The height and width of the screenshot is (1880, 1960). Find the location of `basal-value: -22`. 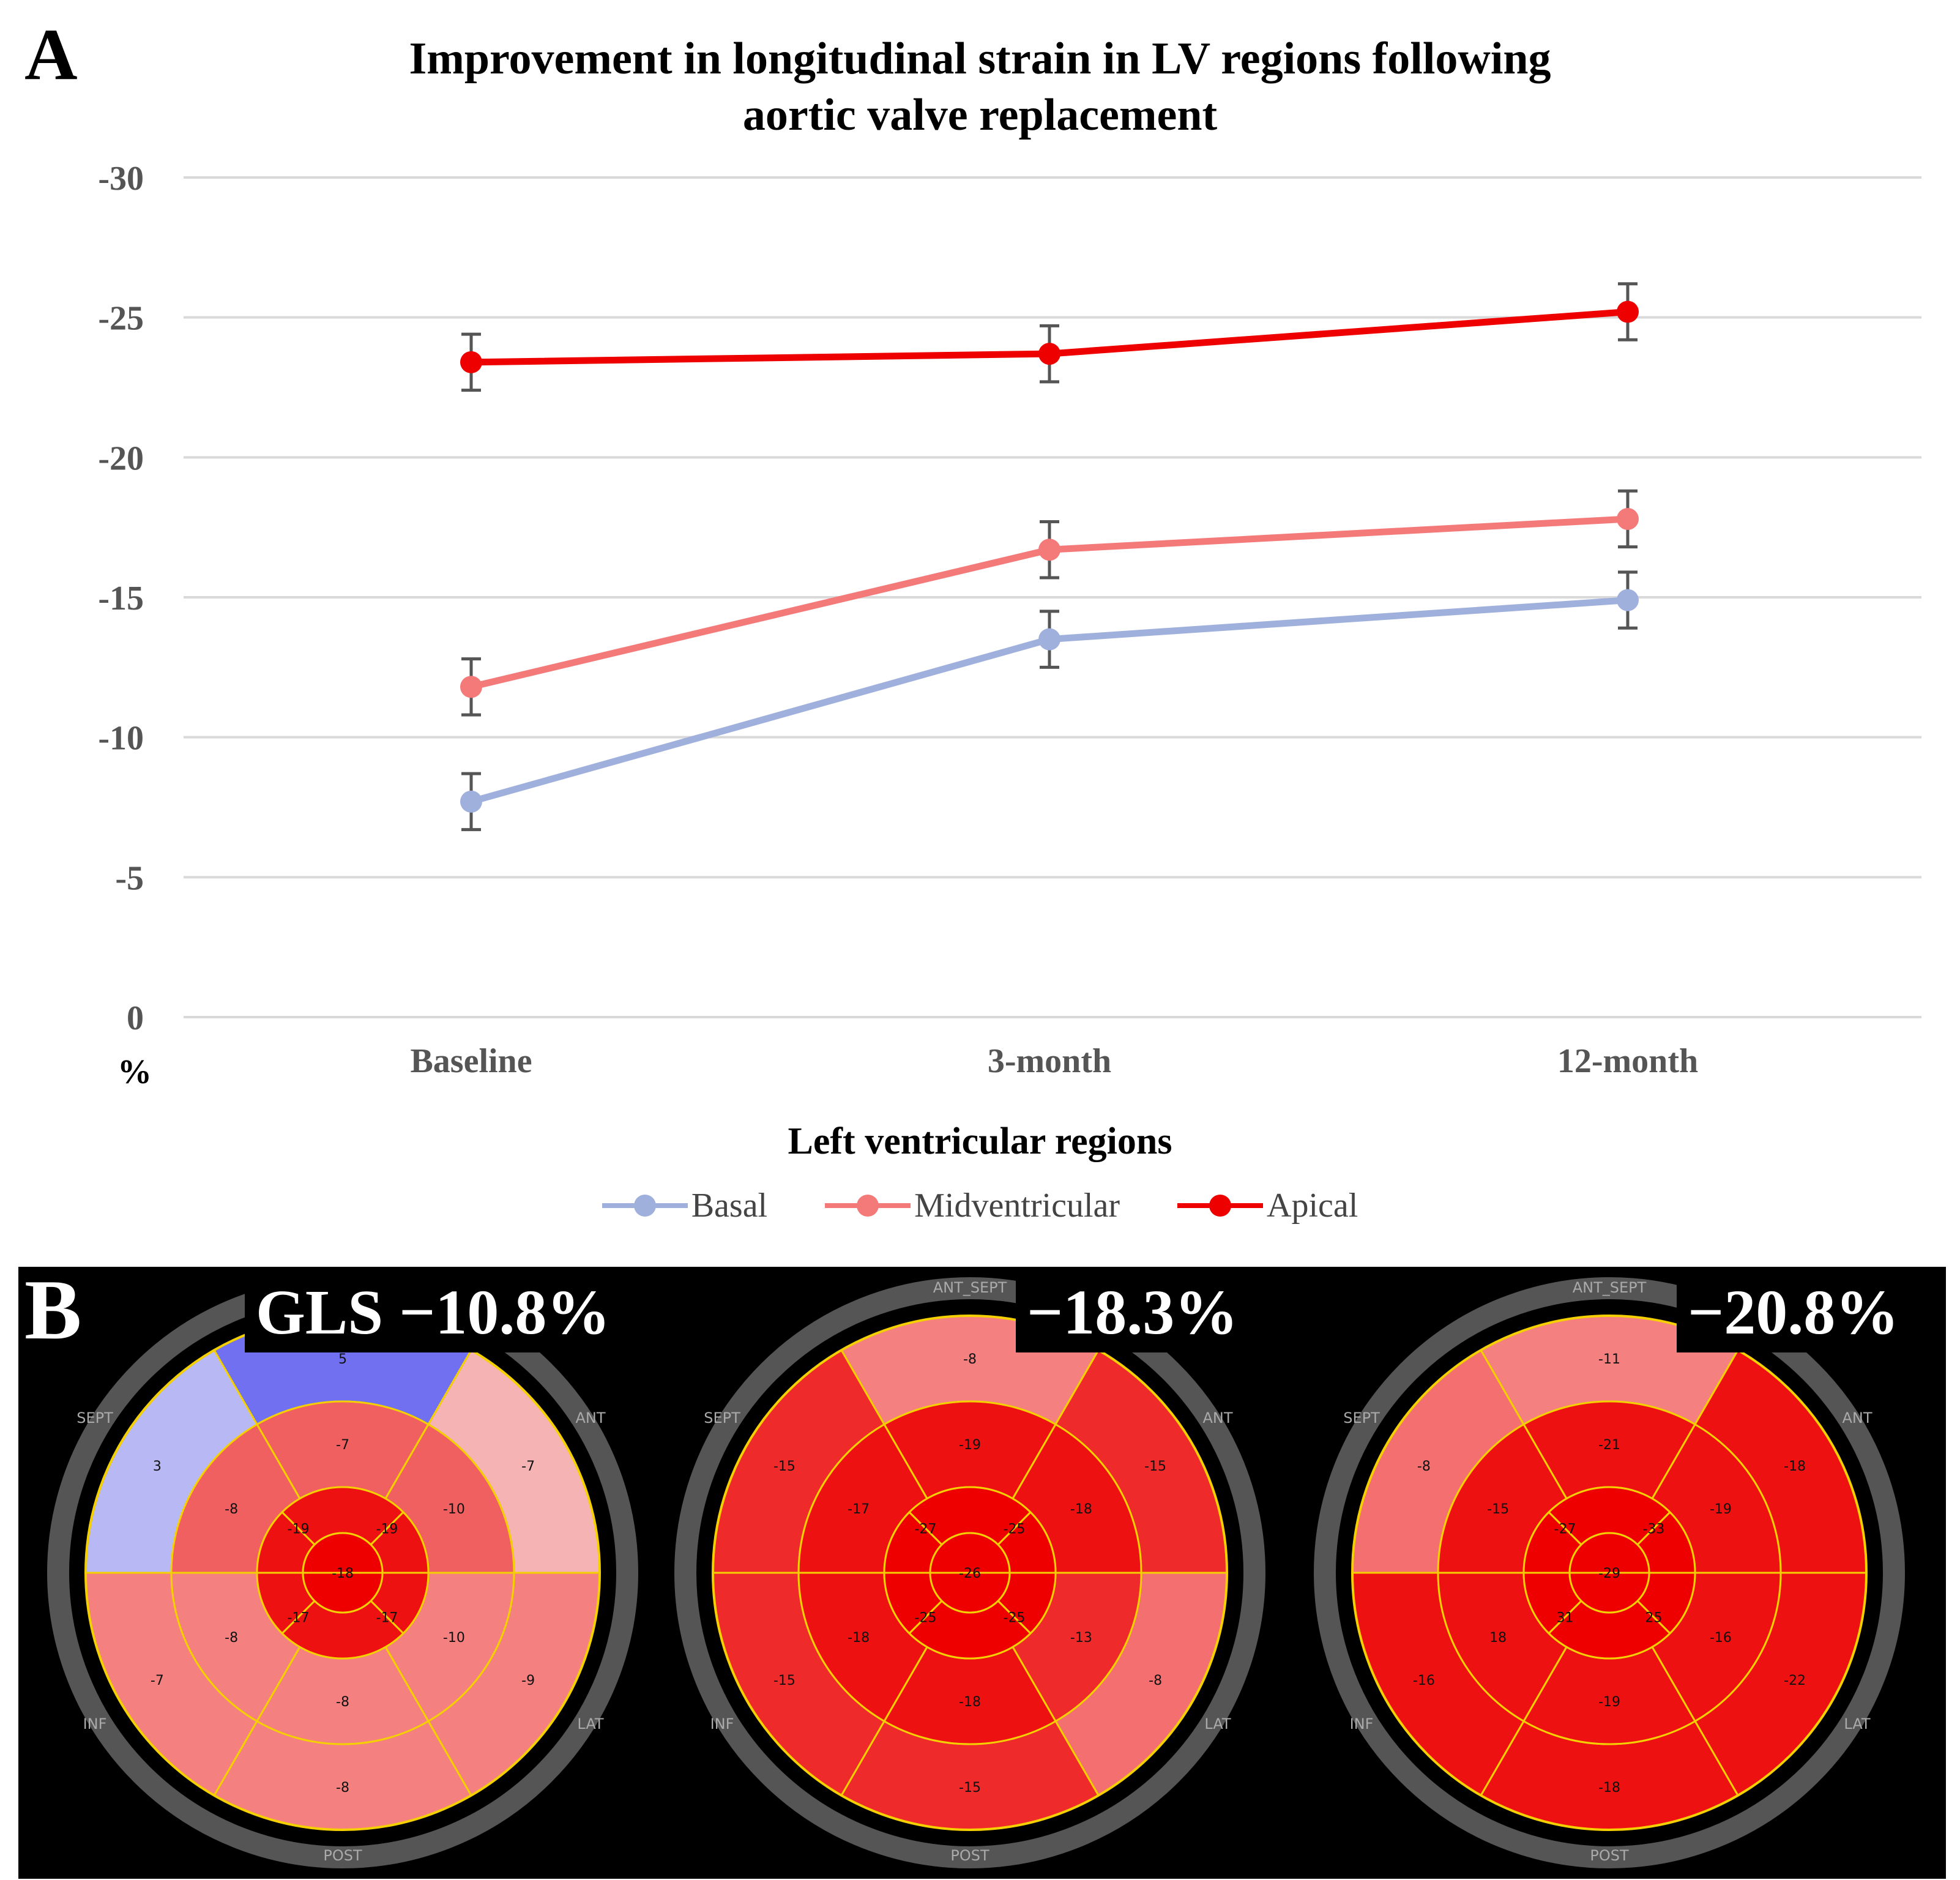

basal-value: -22 is located at coordinates (1795, 1680).